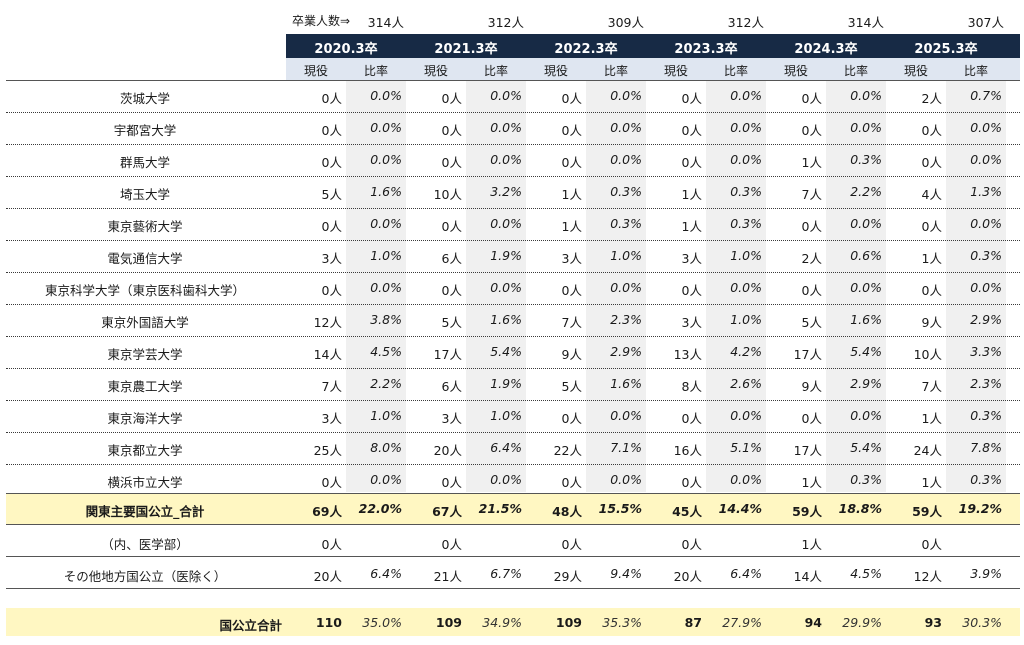 The width and height of the screenshot is (1024, 645). What do you see at coordinates (145, 511) in the screenshot?
I see `subtotal-label: 関東主要国公立_合計` at bounding box center [145, 511].